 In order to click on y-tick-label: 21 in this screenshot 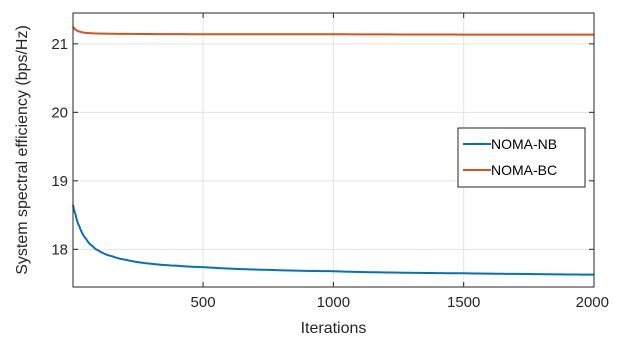, I will do `click(59, 44)`.